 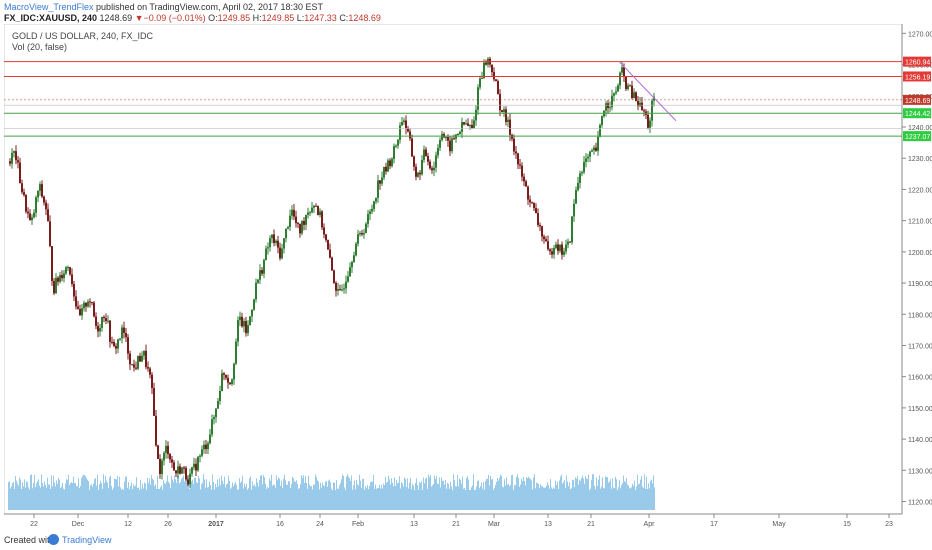 What do you see at coordinates (920, 128) in the screenshot?
I see `price-tick-label: 1240.00` at bounding box center [920, 128].